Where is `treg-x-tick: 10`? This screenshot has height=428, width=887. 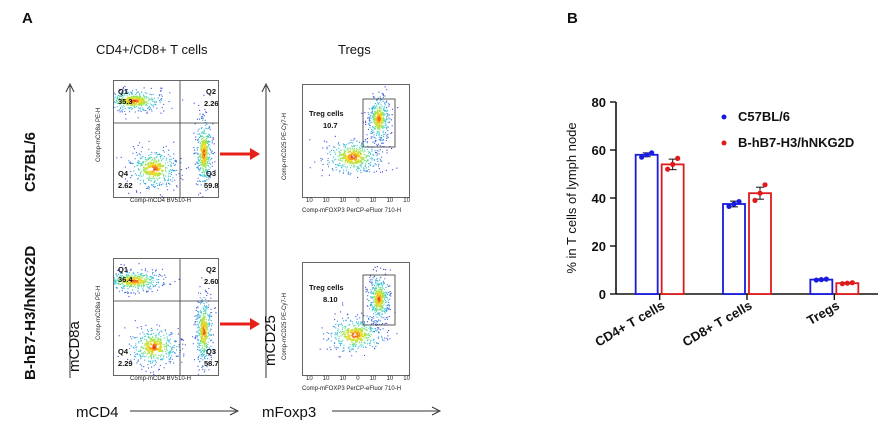 treg-x-tick: 10 is located at coordinates (343, 379).